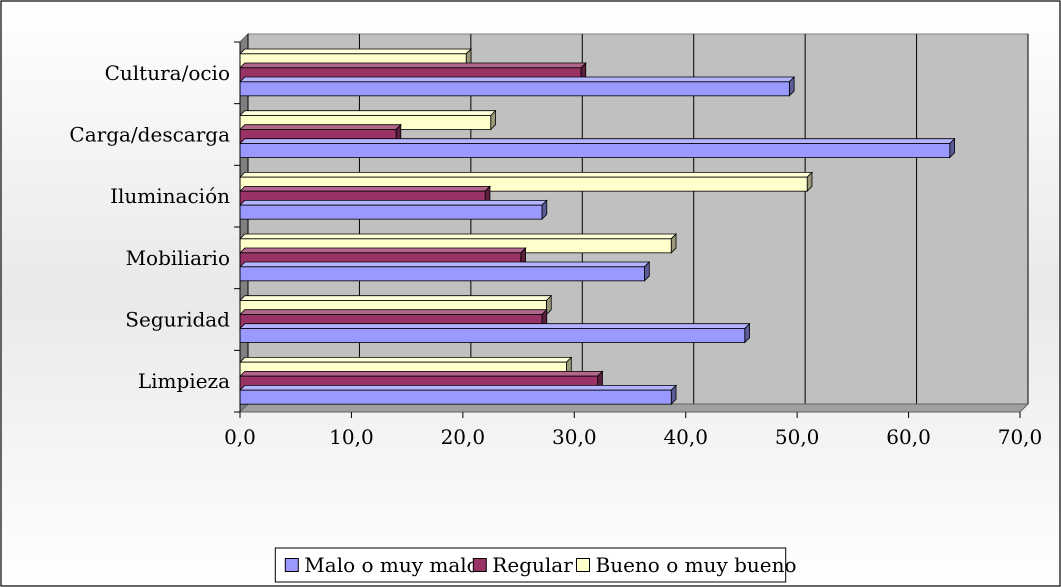 The image size is (1061, 587). I want to click on category-label: Seguridad, so click(177, 320).